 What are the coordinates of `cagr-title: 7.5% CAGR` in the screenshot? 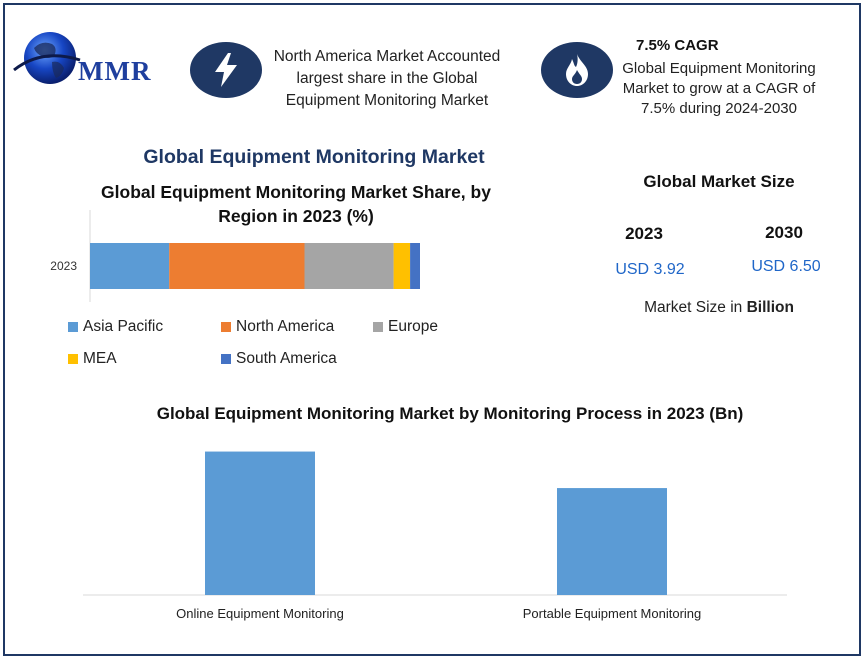 It's located at (677, 45).